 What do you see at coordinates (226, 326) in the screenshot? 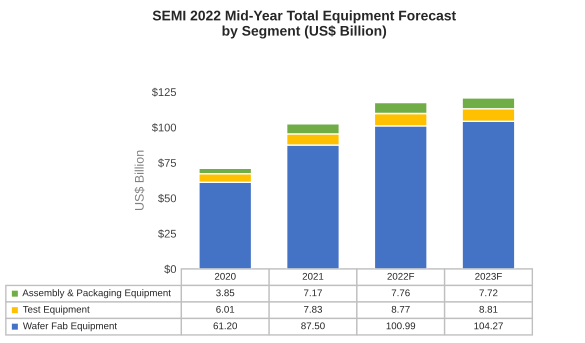
I see `data-label: 61.20` at bounding box center [226, 326].